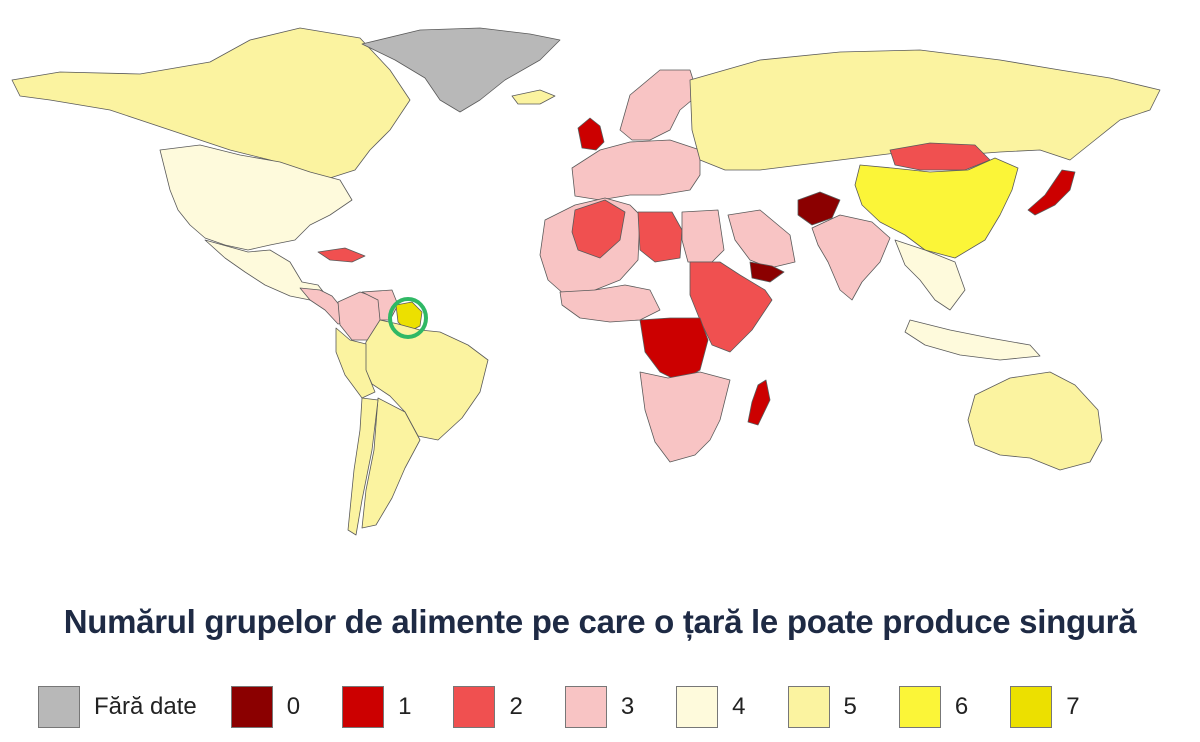  I want to click on region-southern-africa, so click(685, 417).